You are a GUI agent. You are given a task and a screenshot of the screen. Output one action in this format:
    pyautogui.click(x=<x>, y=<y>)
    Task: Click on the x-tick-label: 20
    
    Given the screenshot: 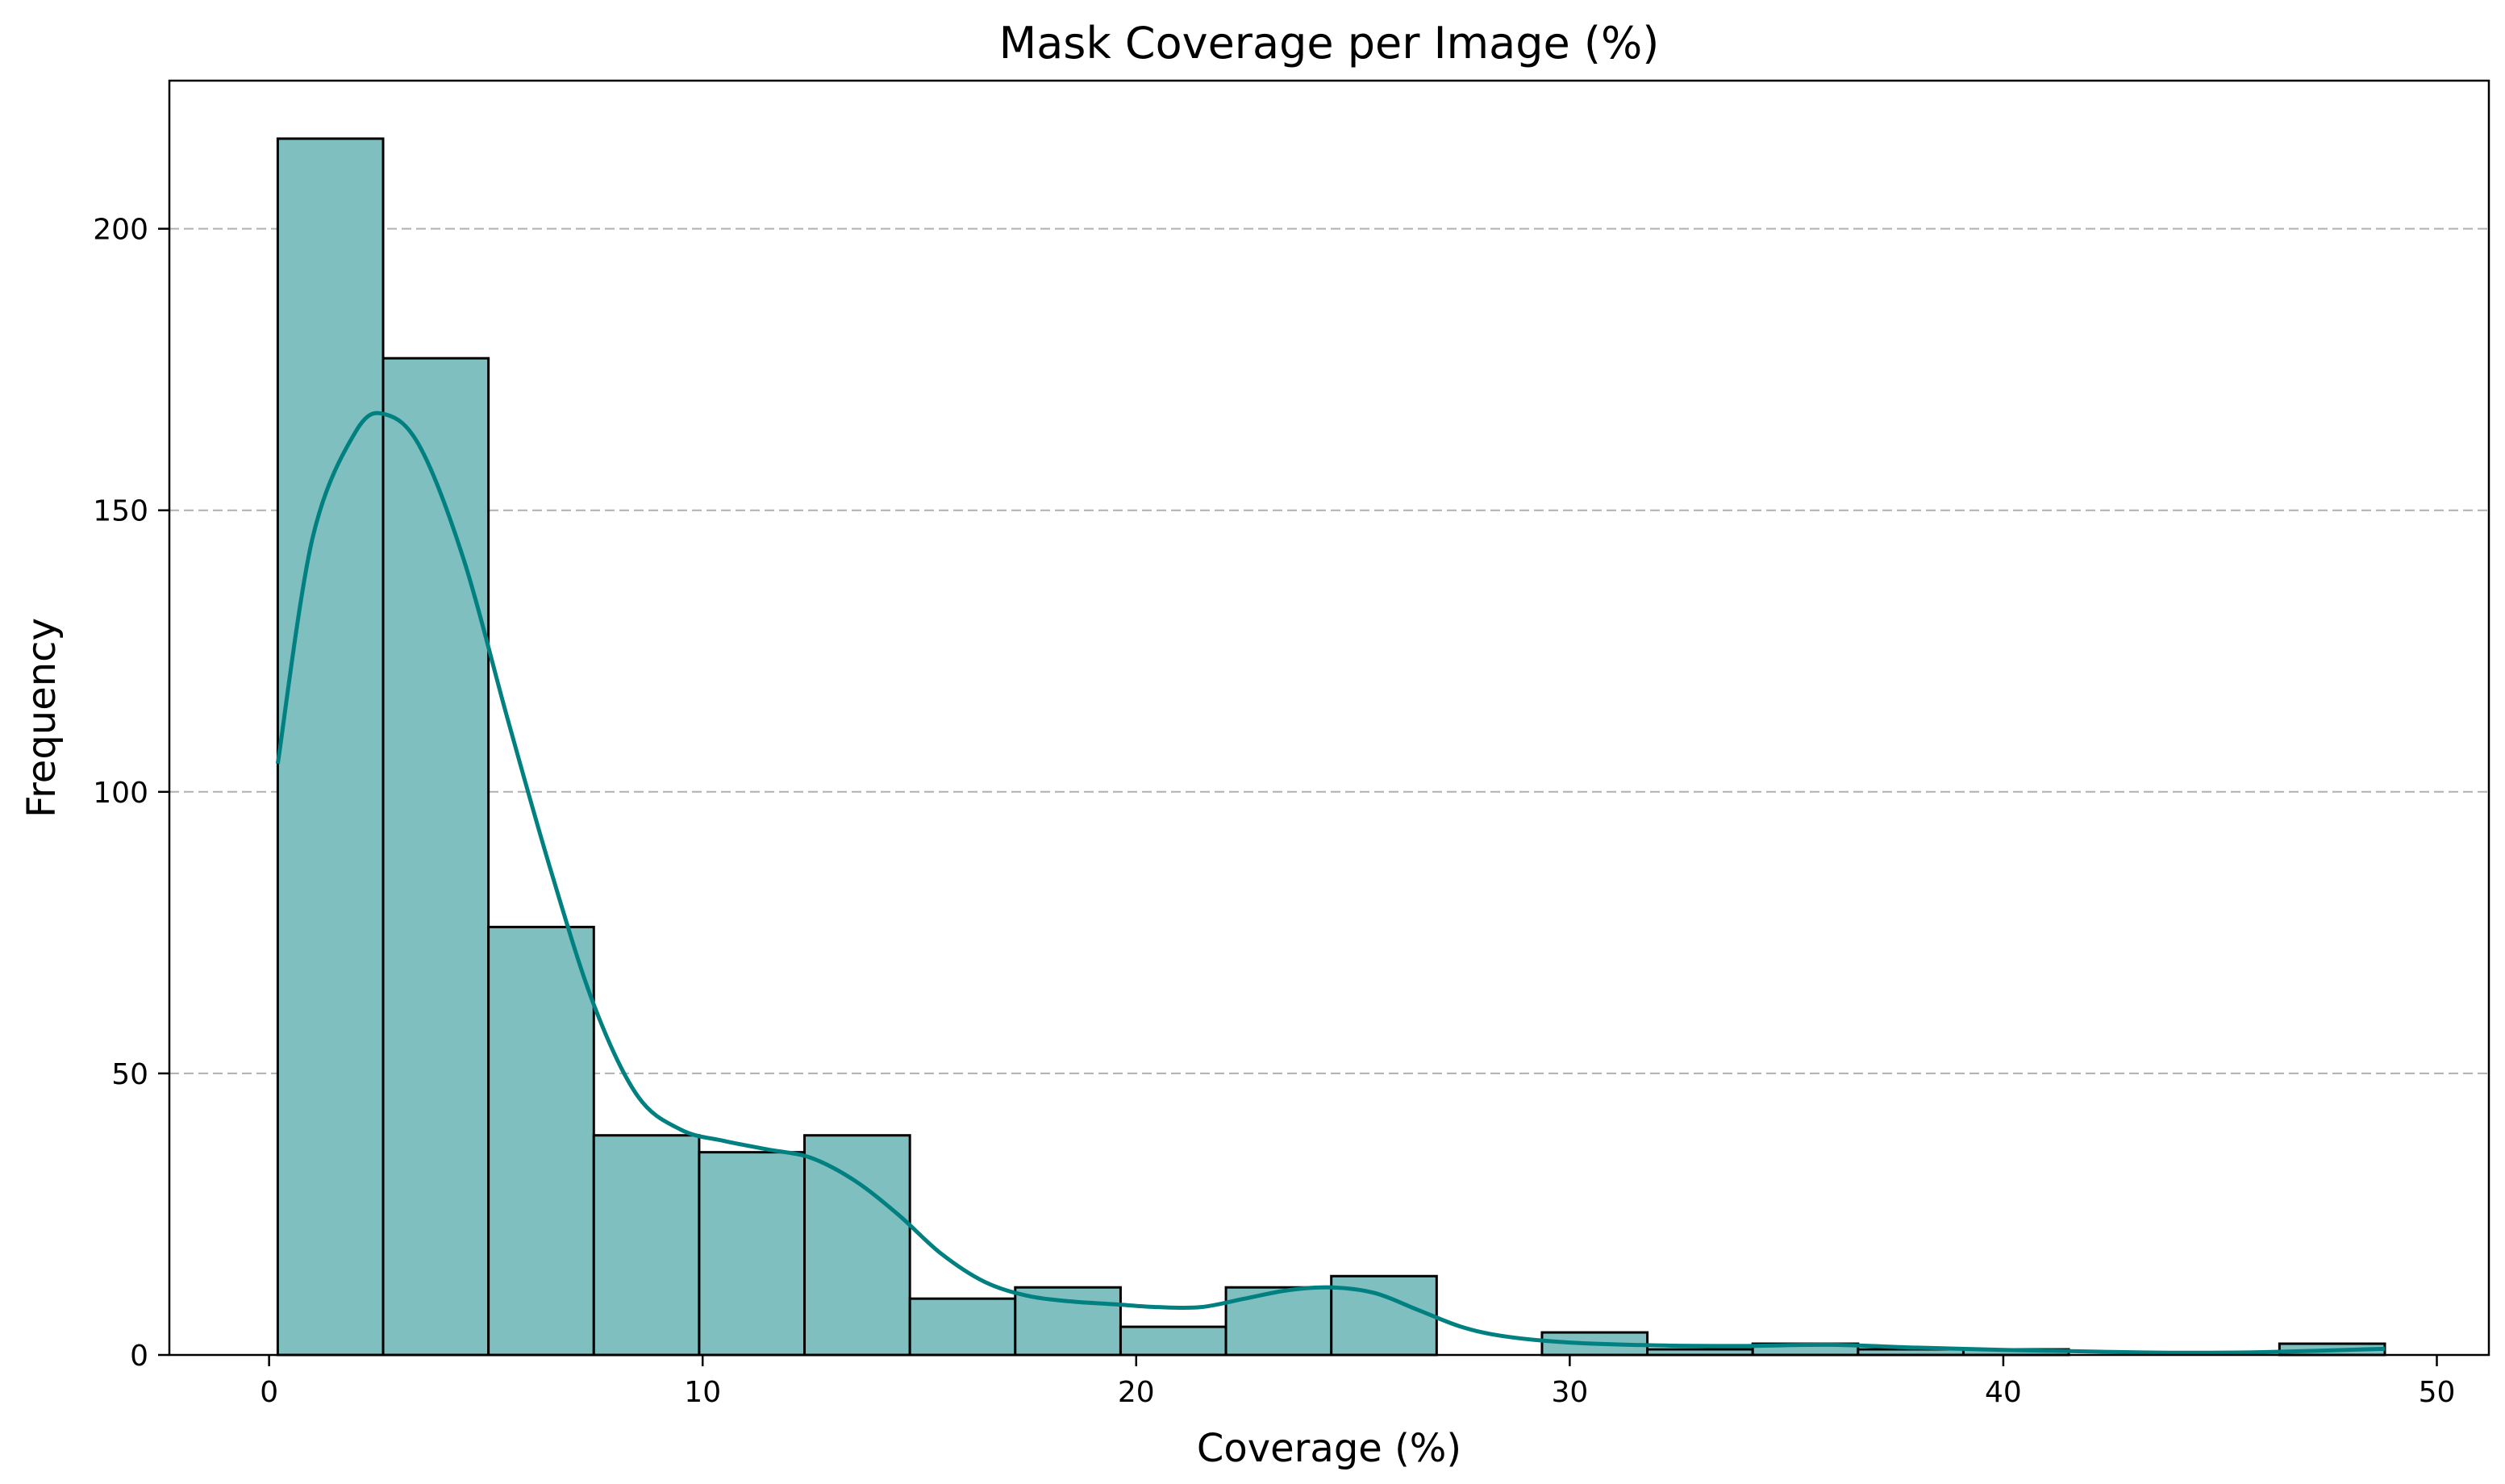 What is the action you would take?
    pyautogui.click(x=1136, y=1392)
    